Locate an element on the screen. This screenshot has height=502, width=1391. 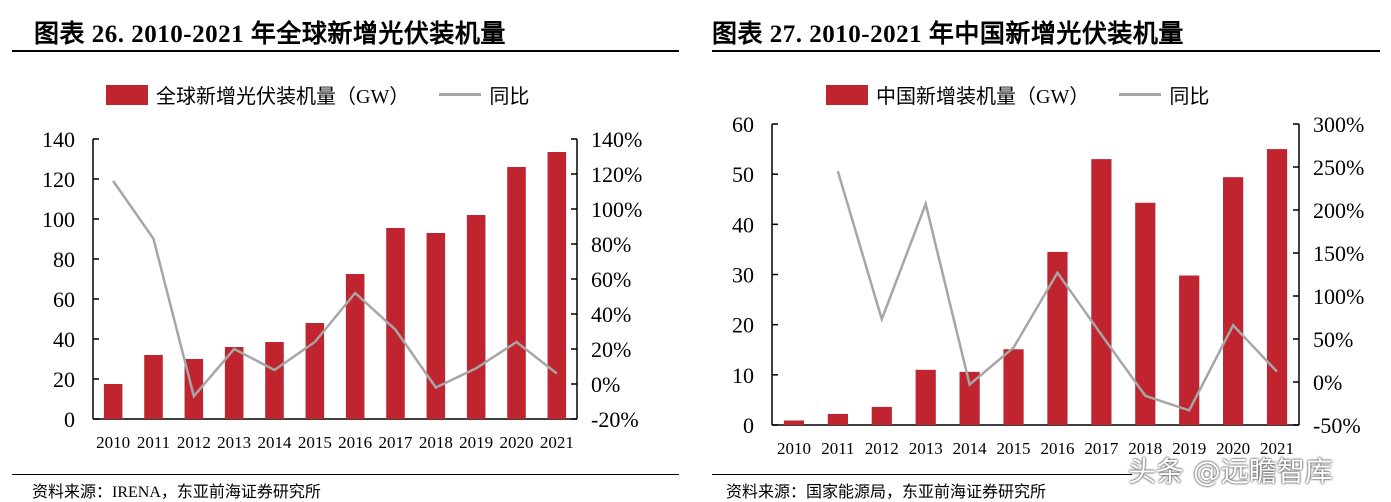
yoy-line is located at coordinates (335, 289).